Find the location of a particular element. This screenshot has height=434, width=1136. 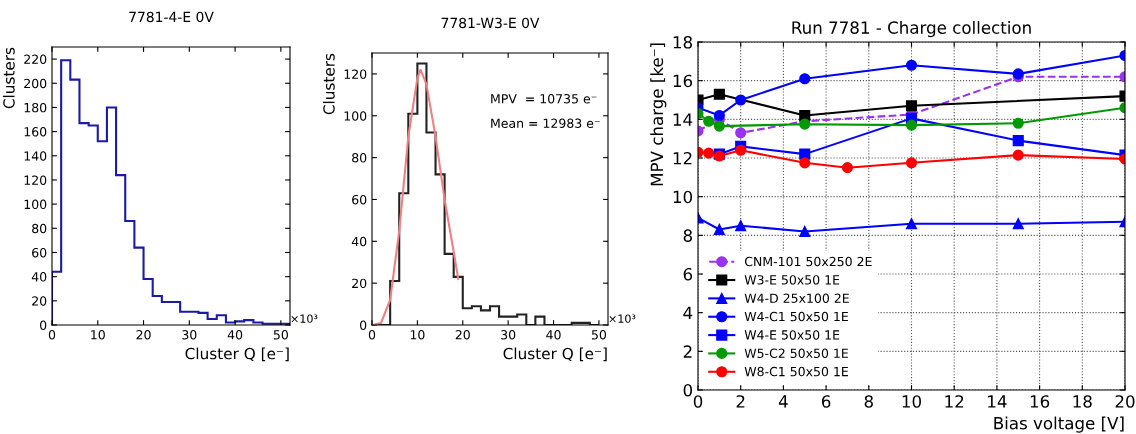

y-tick-label: 10 is located at coordinates (683, 197).